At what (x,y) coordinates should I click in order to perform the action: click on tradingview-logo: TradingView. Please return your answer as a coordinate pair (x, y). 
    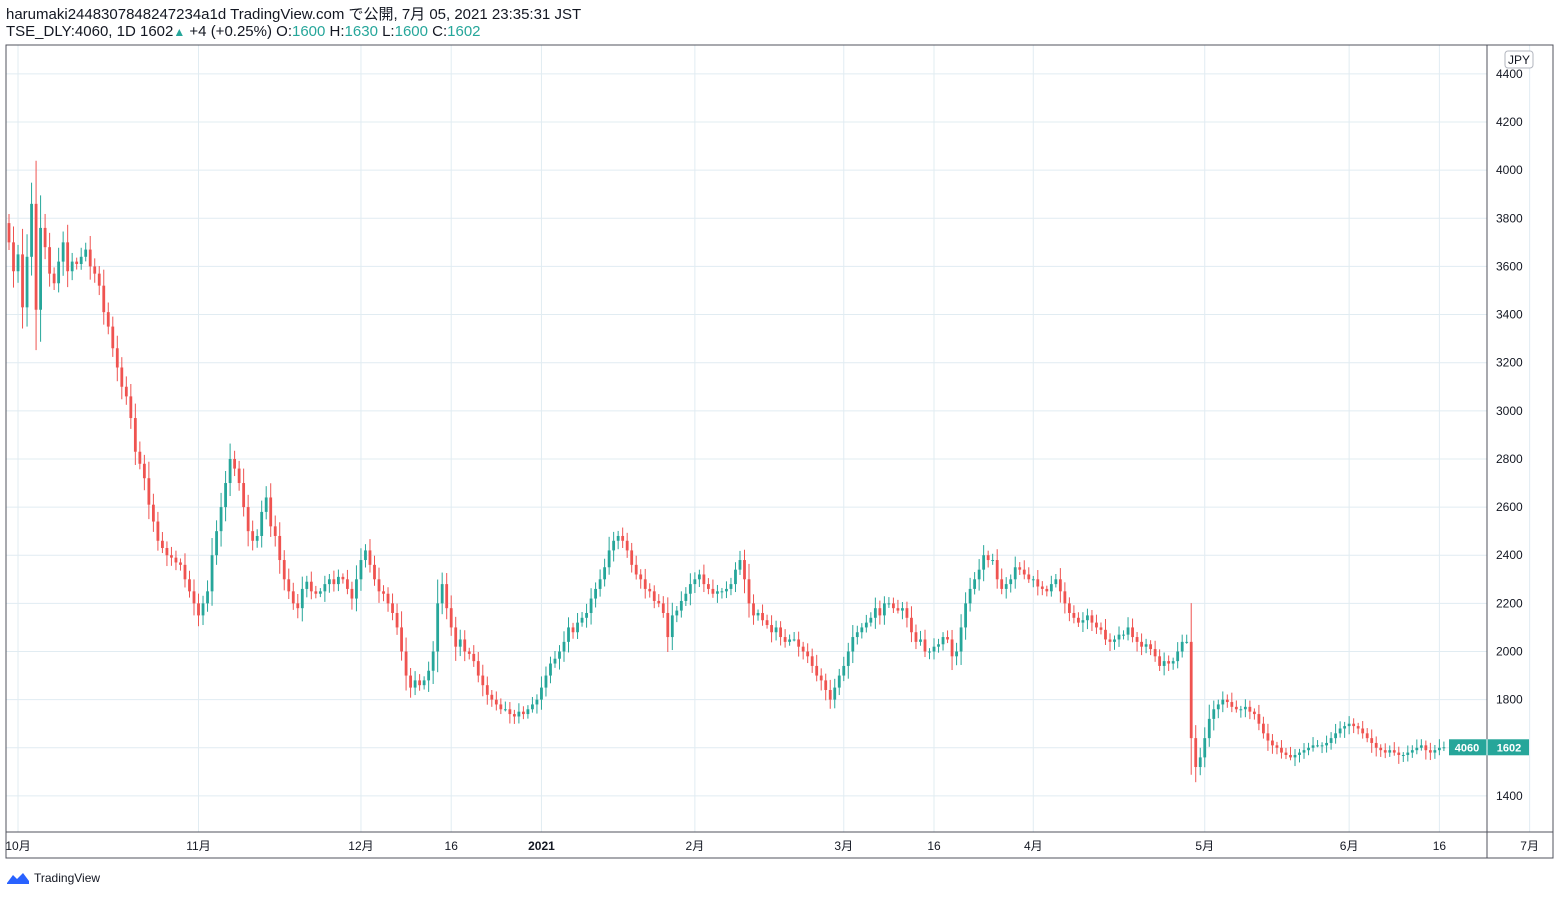
    Looking at the image, I should click on (53, 878).